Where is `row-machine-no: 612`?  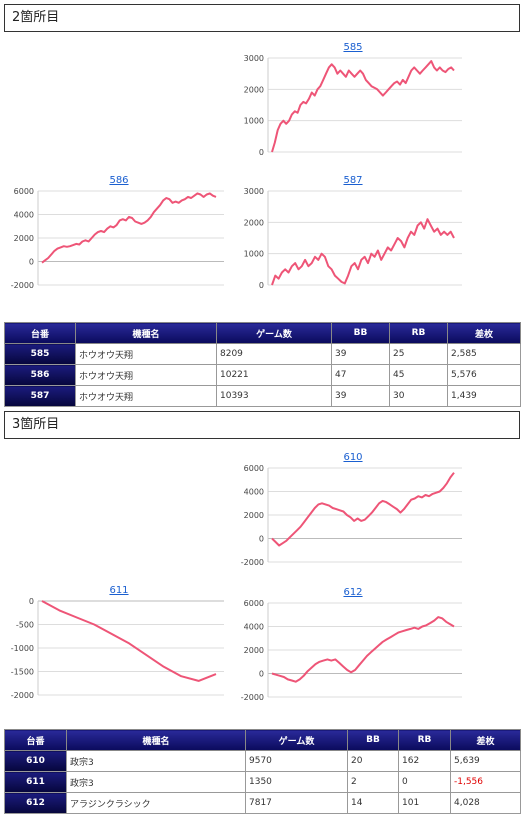 row-machine-no: 612 is located at coordinates (35, 803).